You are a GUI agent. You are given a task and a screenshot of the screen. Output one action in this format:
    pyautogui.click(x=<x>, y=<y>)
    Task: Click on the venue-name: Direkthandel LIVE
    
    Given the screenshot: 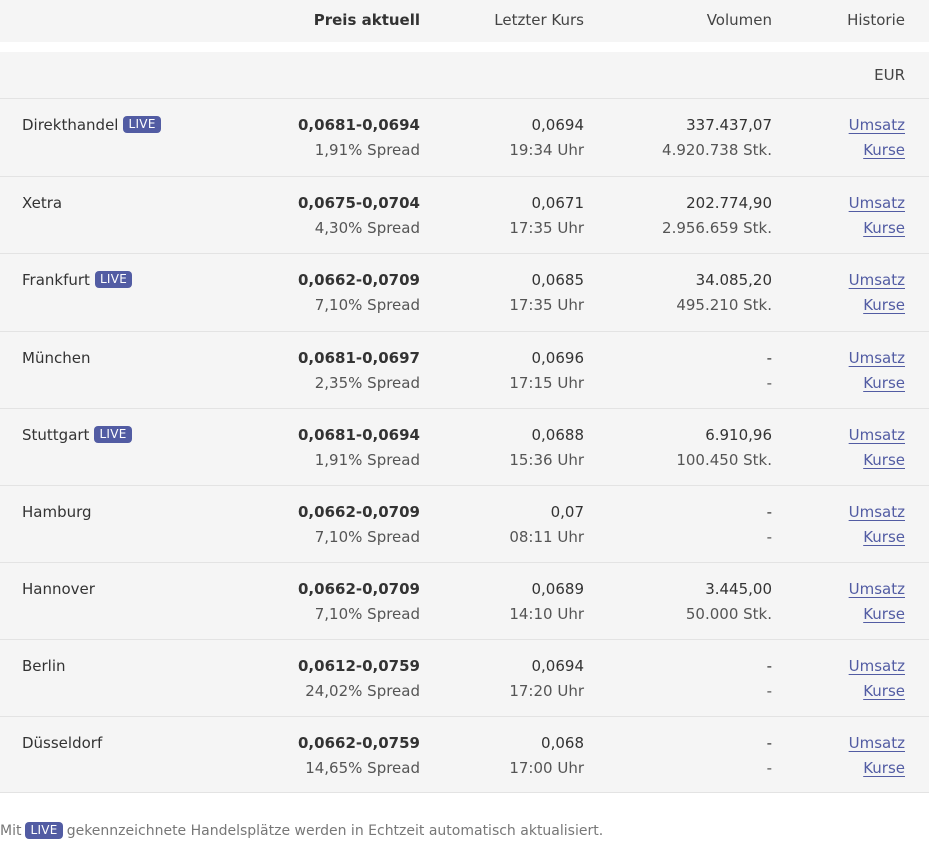 What is the action you would take?
    pyautogui.click(x=91, y=125)
    